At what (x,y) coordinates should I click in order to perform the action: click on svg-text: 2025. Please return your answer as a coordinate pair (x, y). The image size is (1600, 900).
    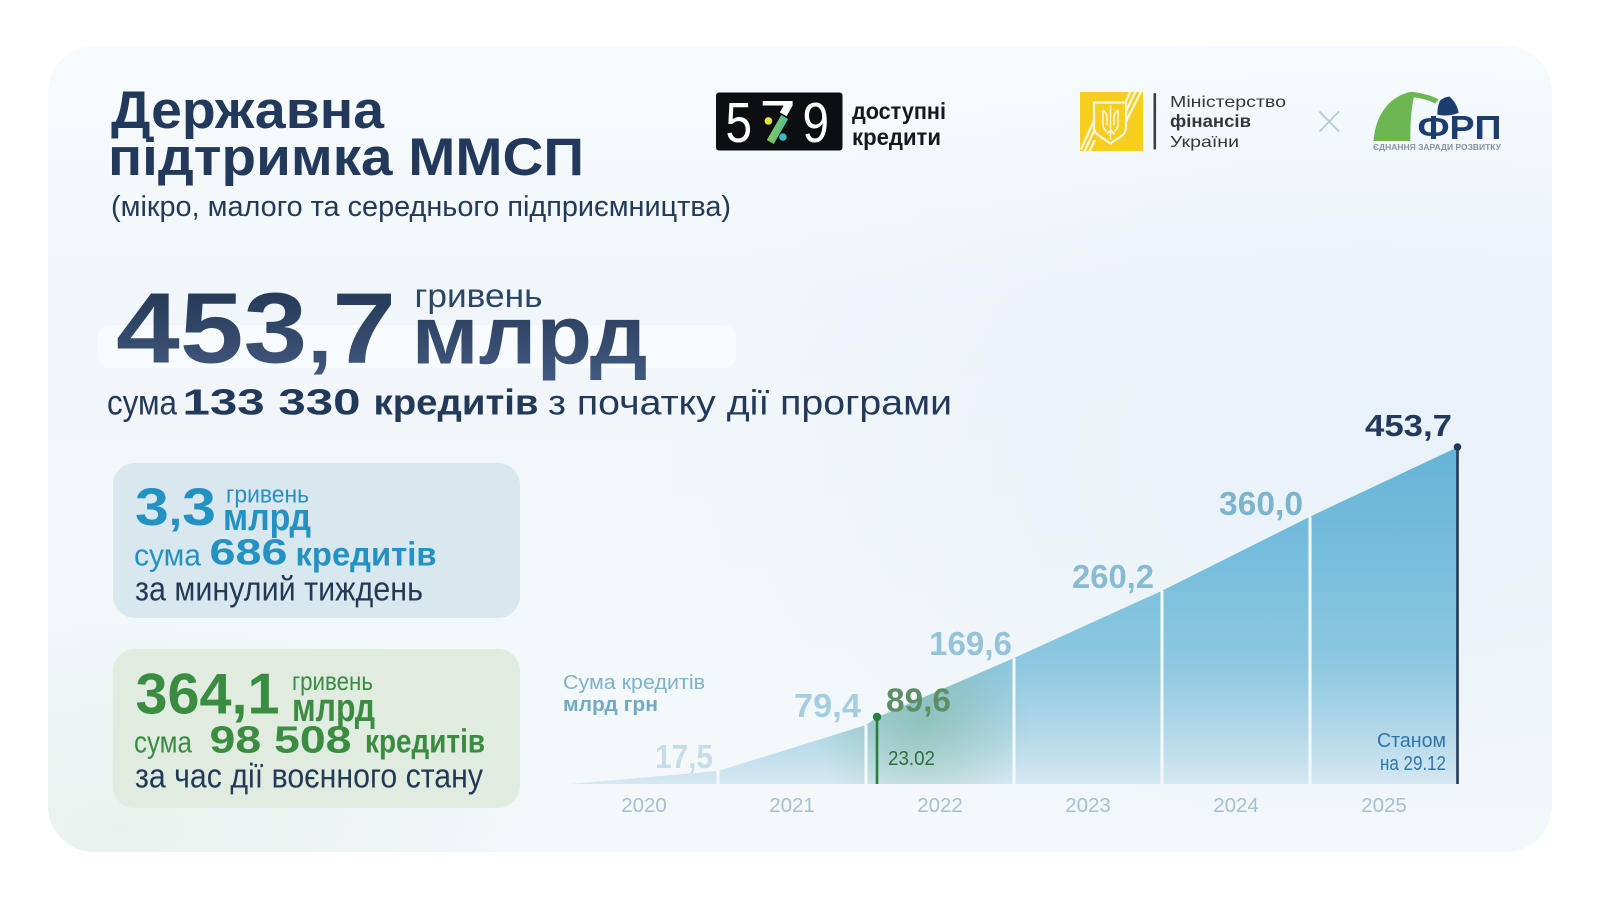
    Looking at the image, I should click on (1384, 805).